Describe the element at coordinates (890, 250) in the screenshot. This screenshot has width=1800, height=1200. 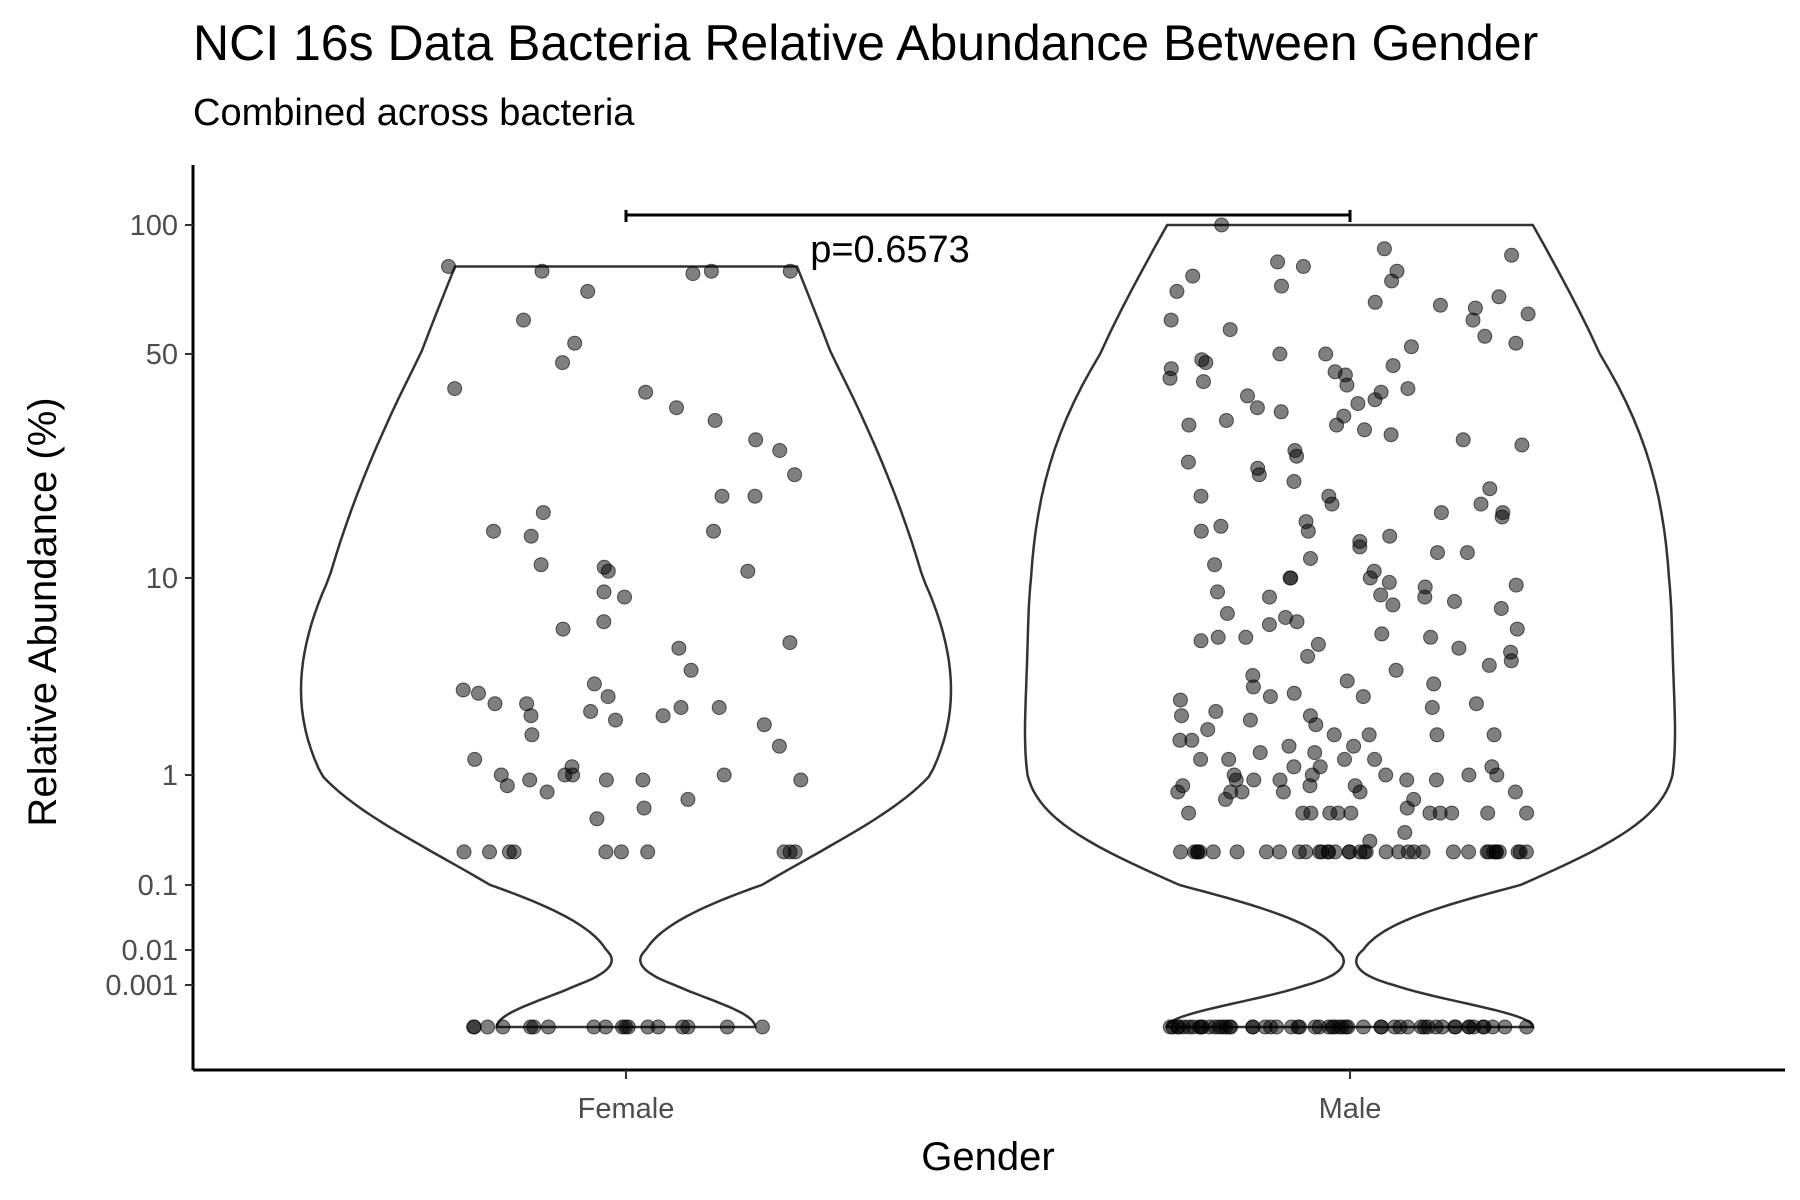
I see `p-value-label: p=0.6573` at that location.